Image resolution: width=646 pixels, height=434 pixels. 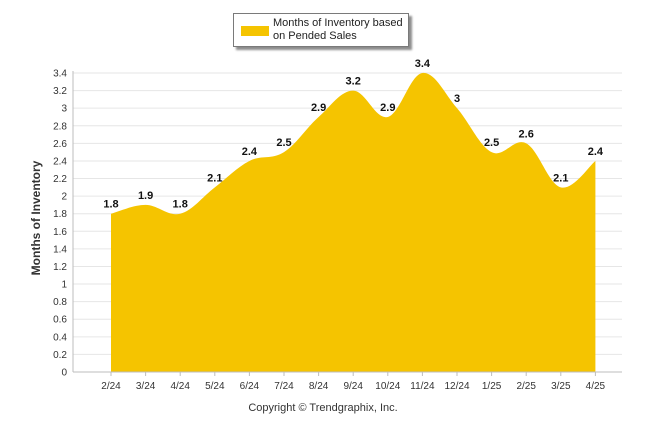 I want to click on x-tick-label: 1/25, so click(x=492, y=386).